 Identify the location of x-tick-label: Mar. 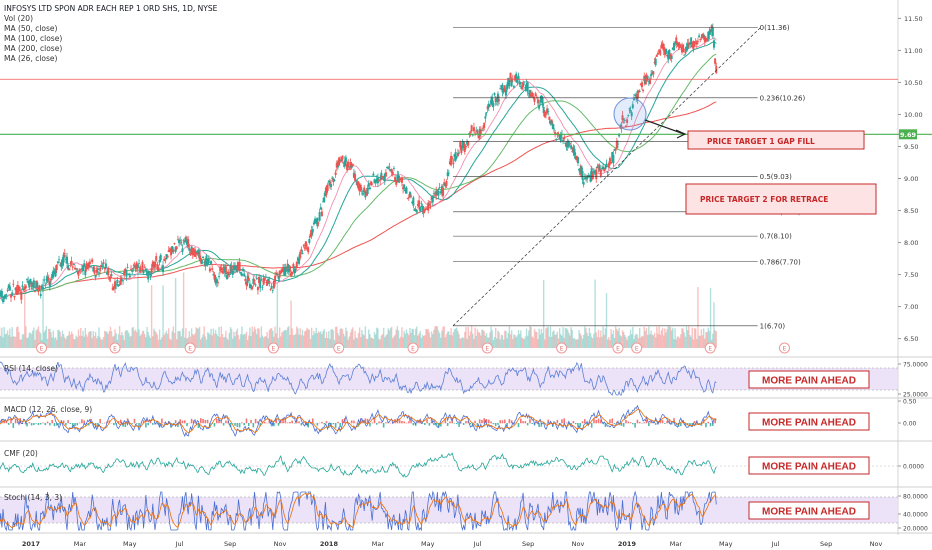
(676, 544).